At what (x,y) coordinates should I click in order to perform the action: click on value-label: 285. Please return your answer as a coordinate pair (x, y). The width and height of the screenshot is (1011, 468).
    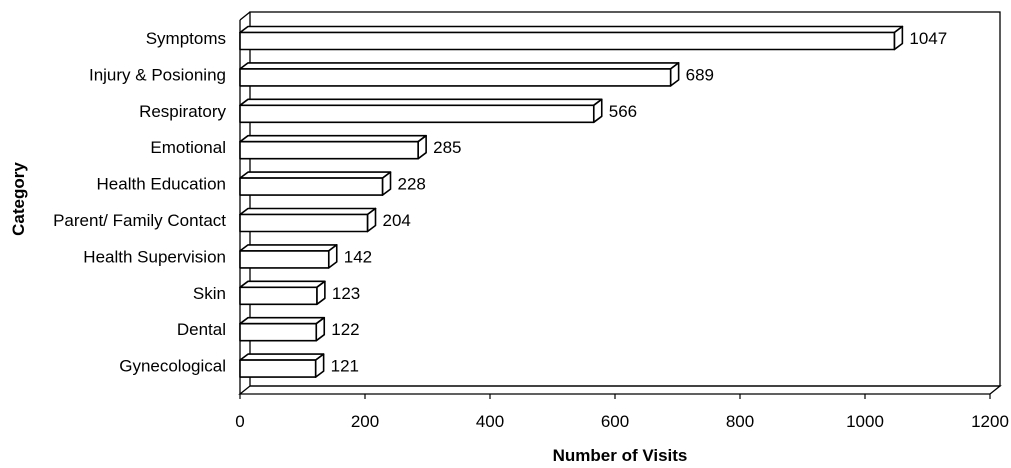
    Looking at the image, I should click on (447, 147).